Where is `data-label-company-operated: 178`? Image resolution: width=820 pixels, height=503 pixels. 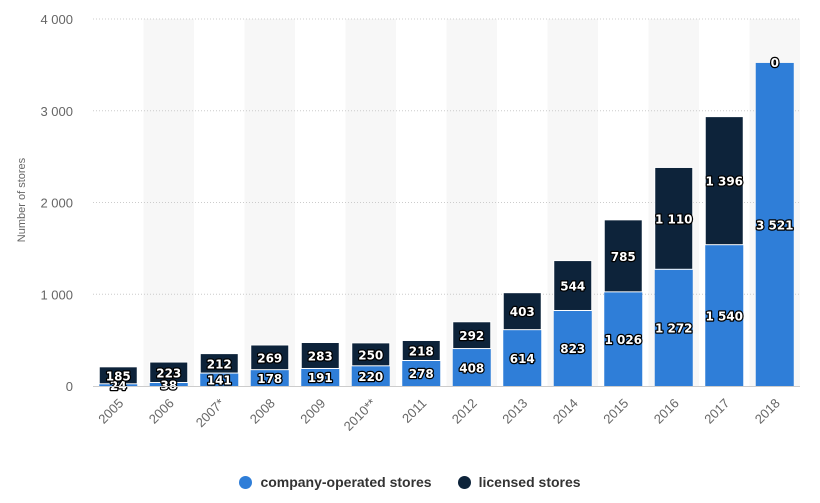
data-label-company-operated: 178 is located at coordinates (269, 379).